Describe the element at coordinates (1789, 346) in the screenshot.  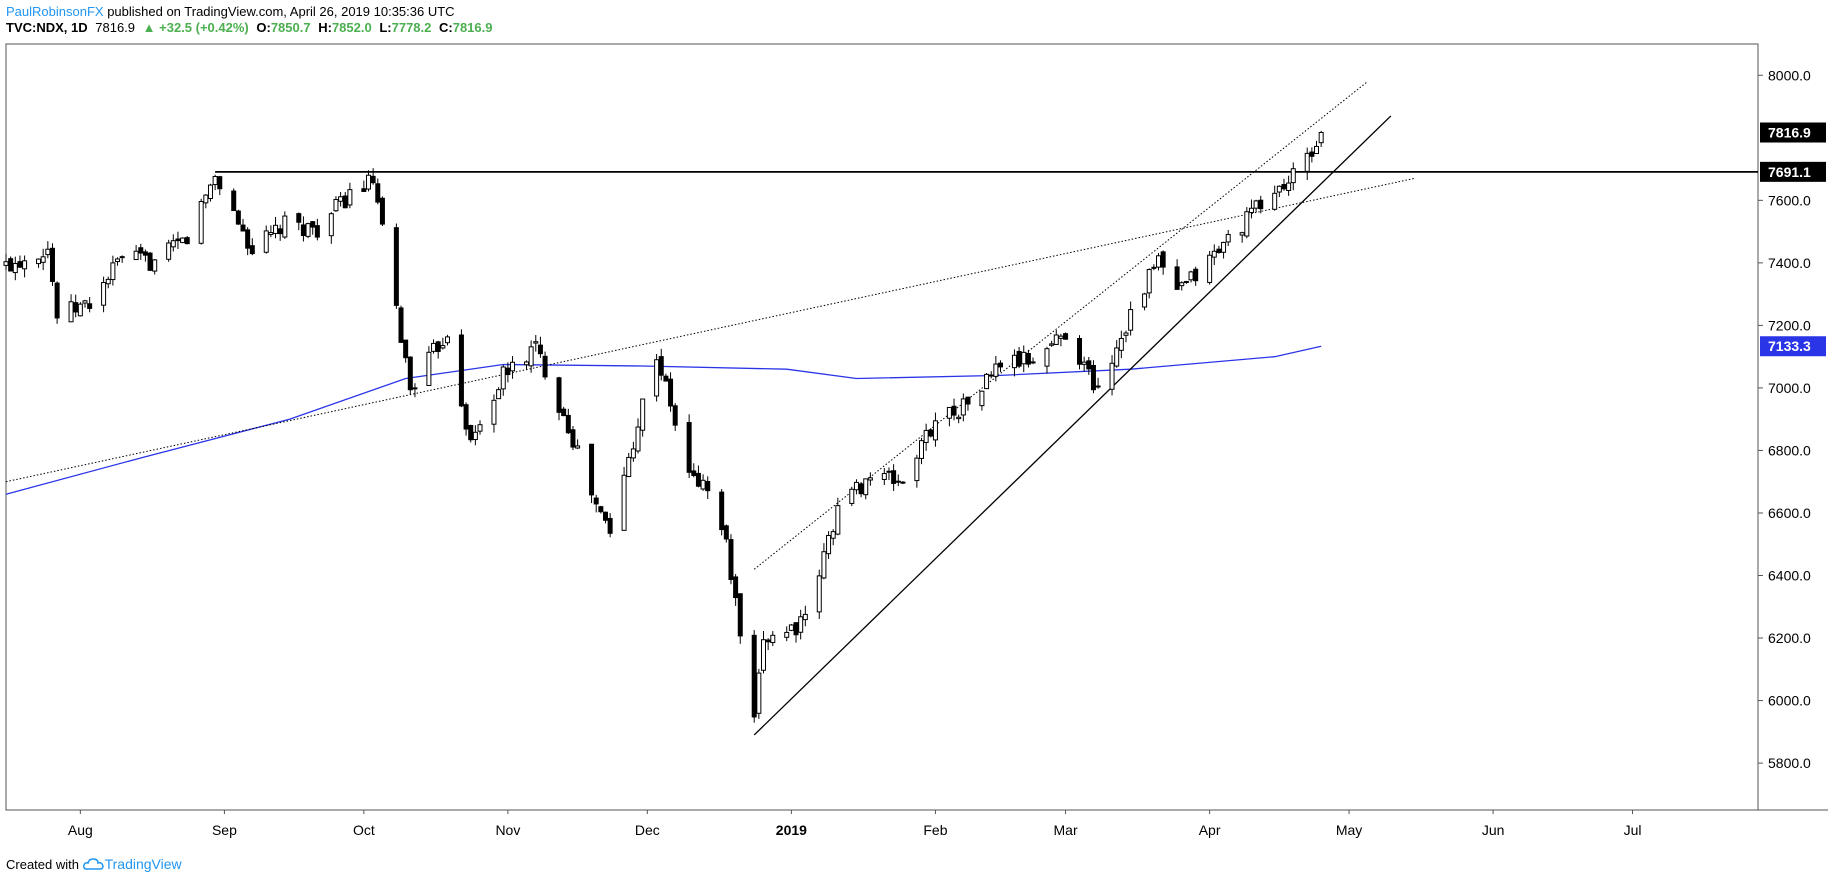
I see `price-tag-label: 7133.3` at that location.